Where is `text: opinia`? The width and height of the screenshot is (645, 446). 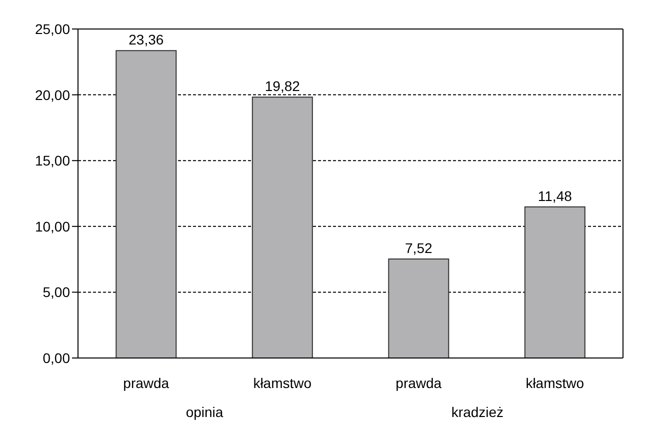
text: opinia is located at coordinates (204, 412).